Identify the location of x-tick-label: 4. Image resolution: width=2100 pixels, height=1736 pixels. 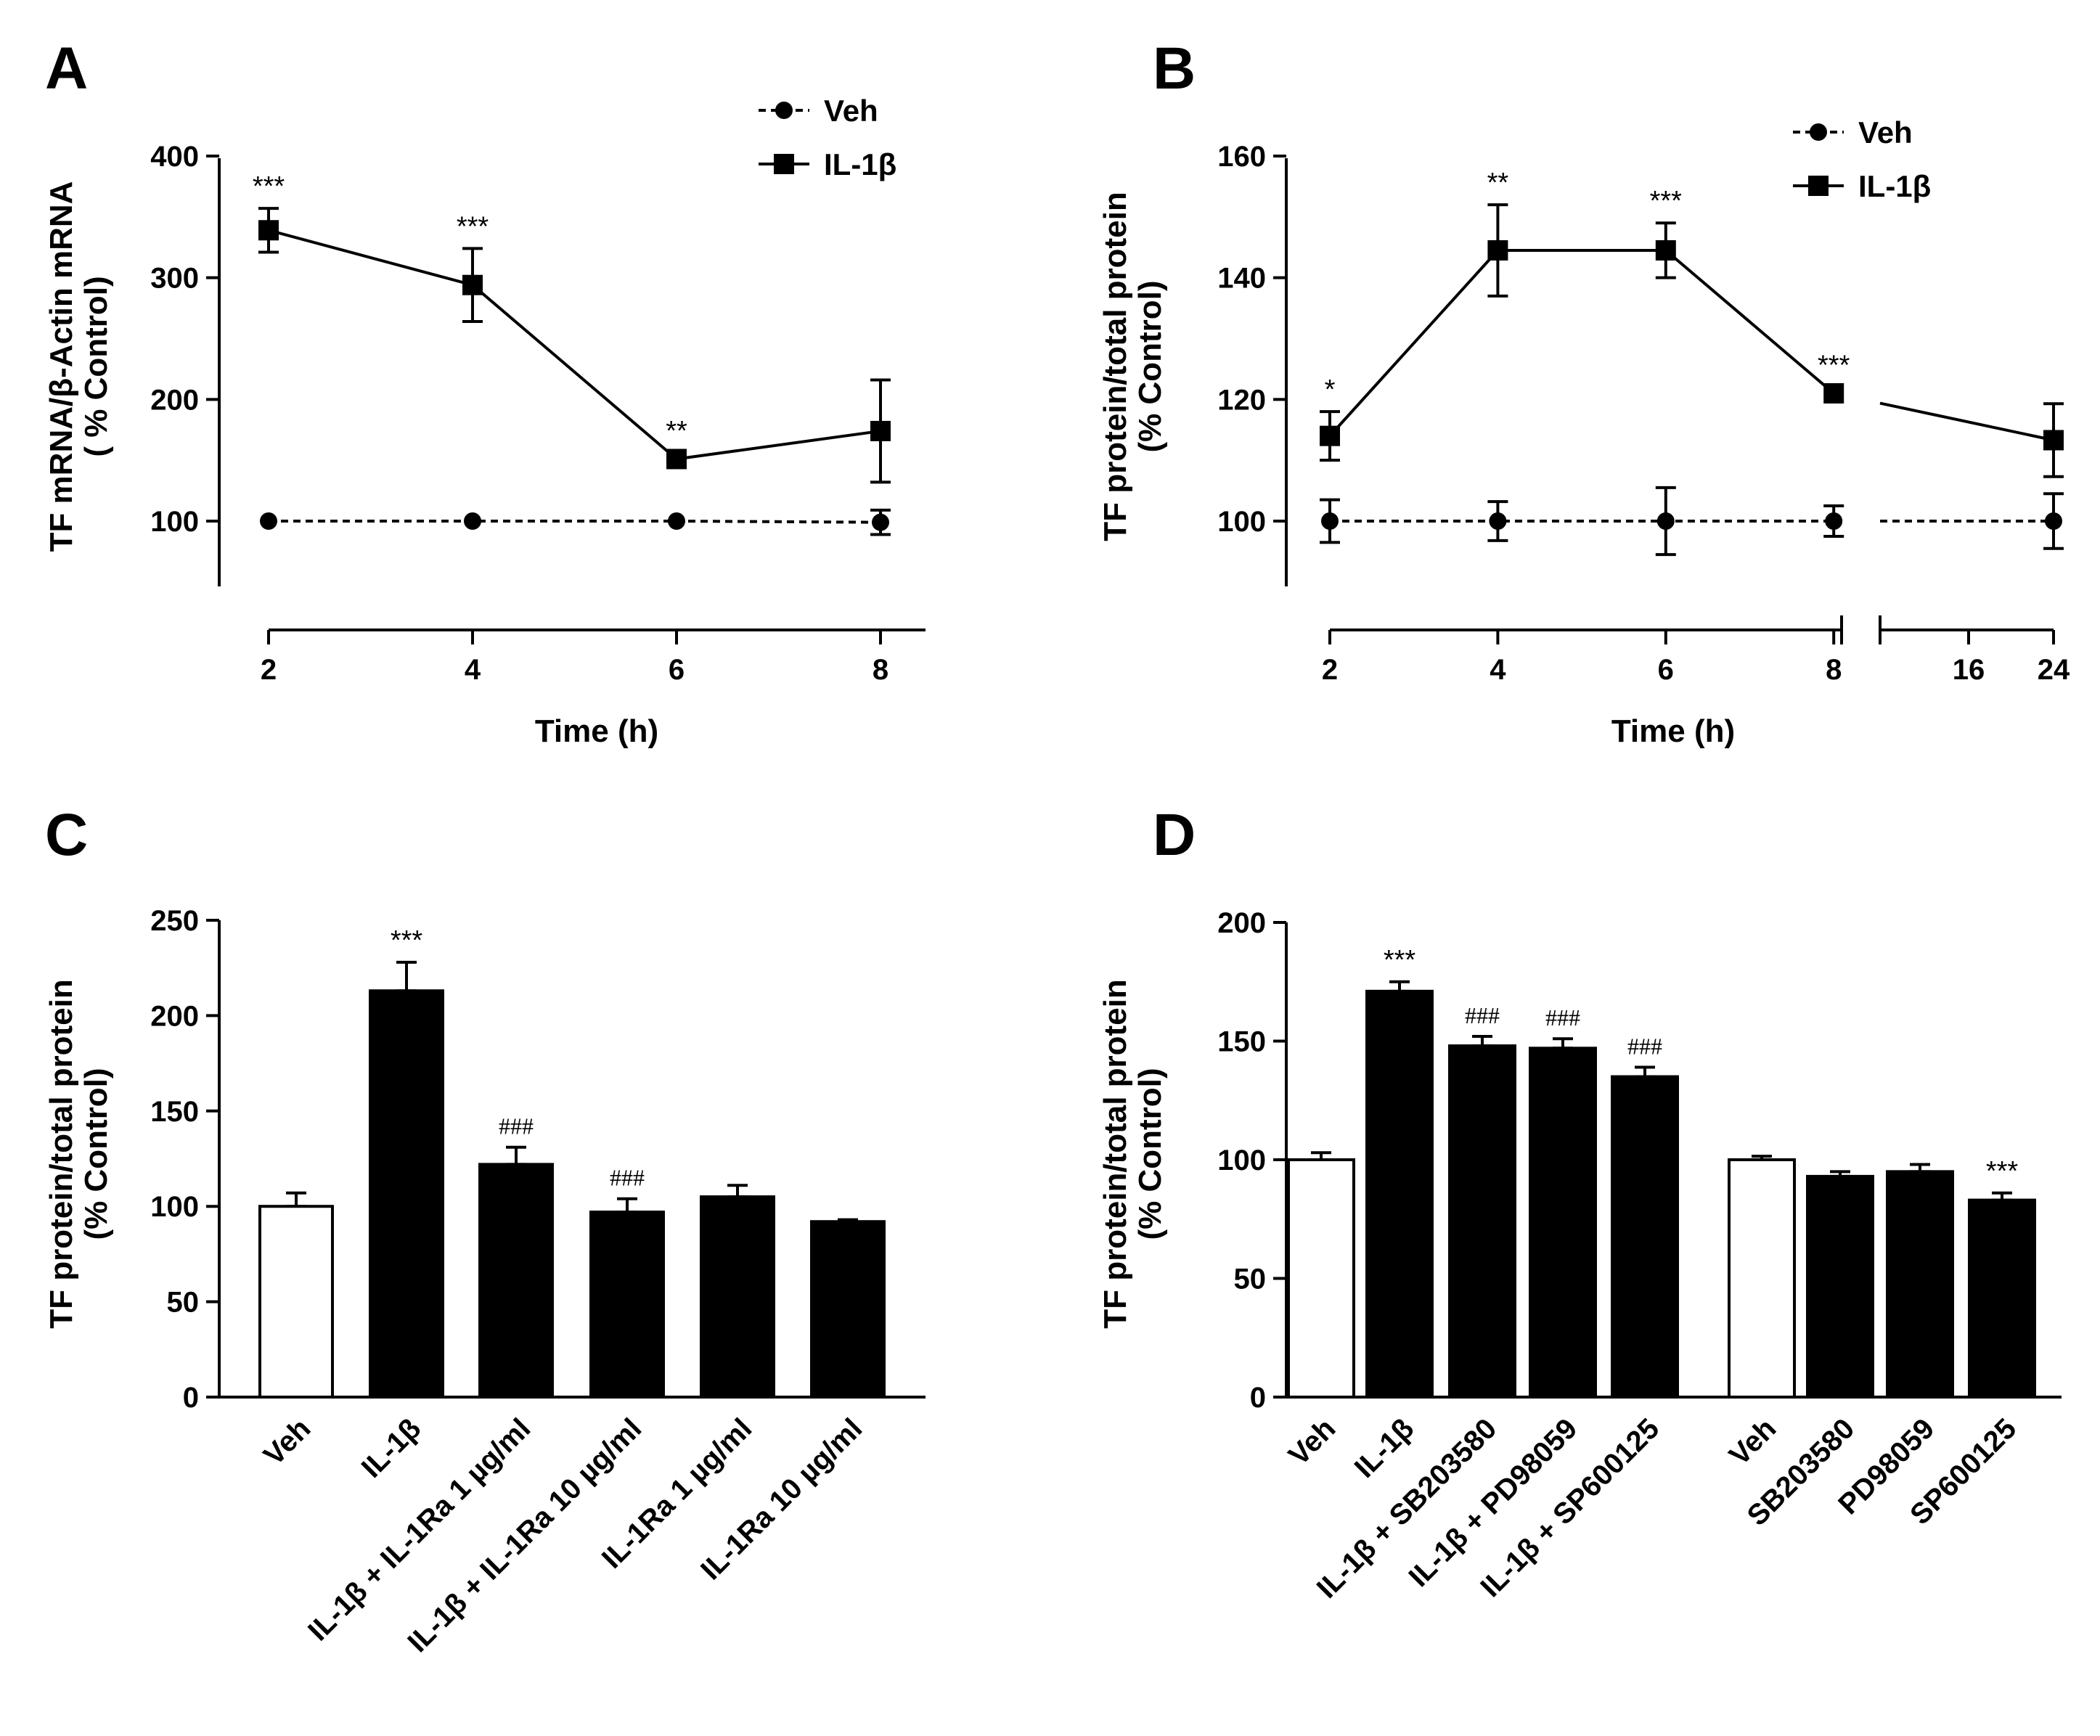
(473, 670).